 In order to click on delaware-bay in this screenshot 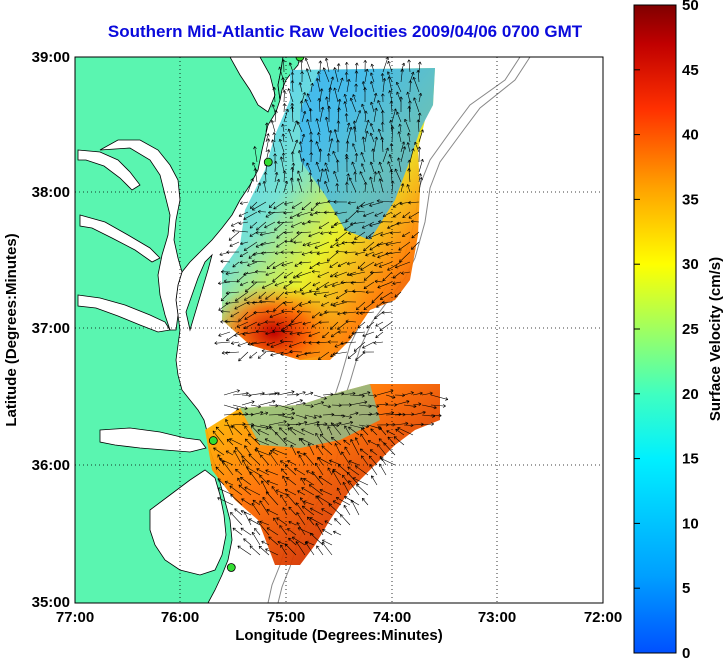, I will do `click(252, 85)`.